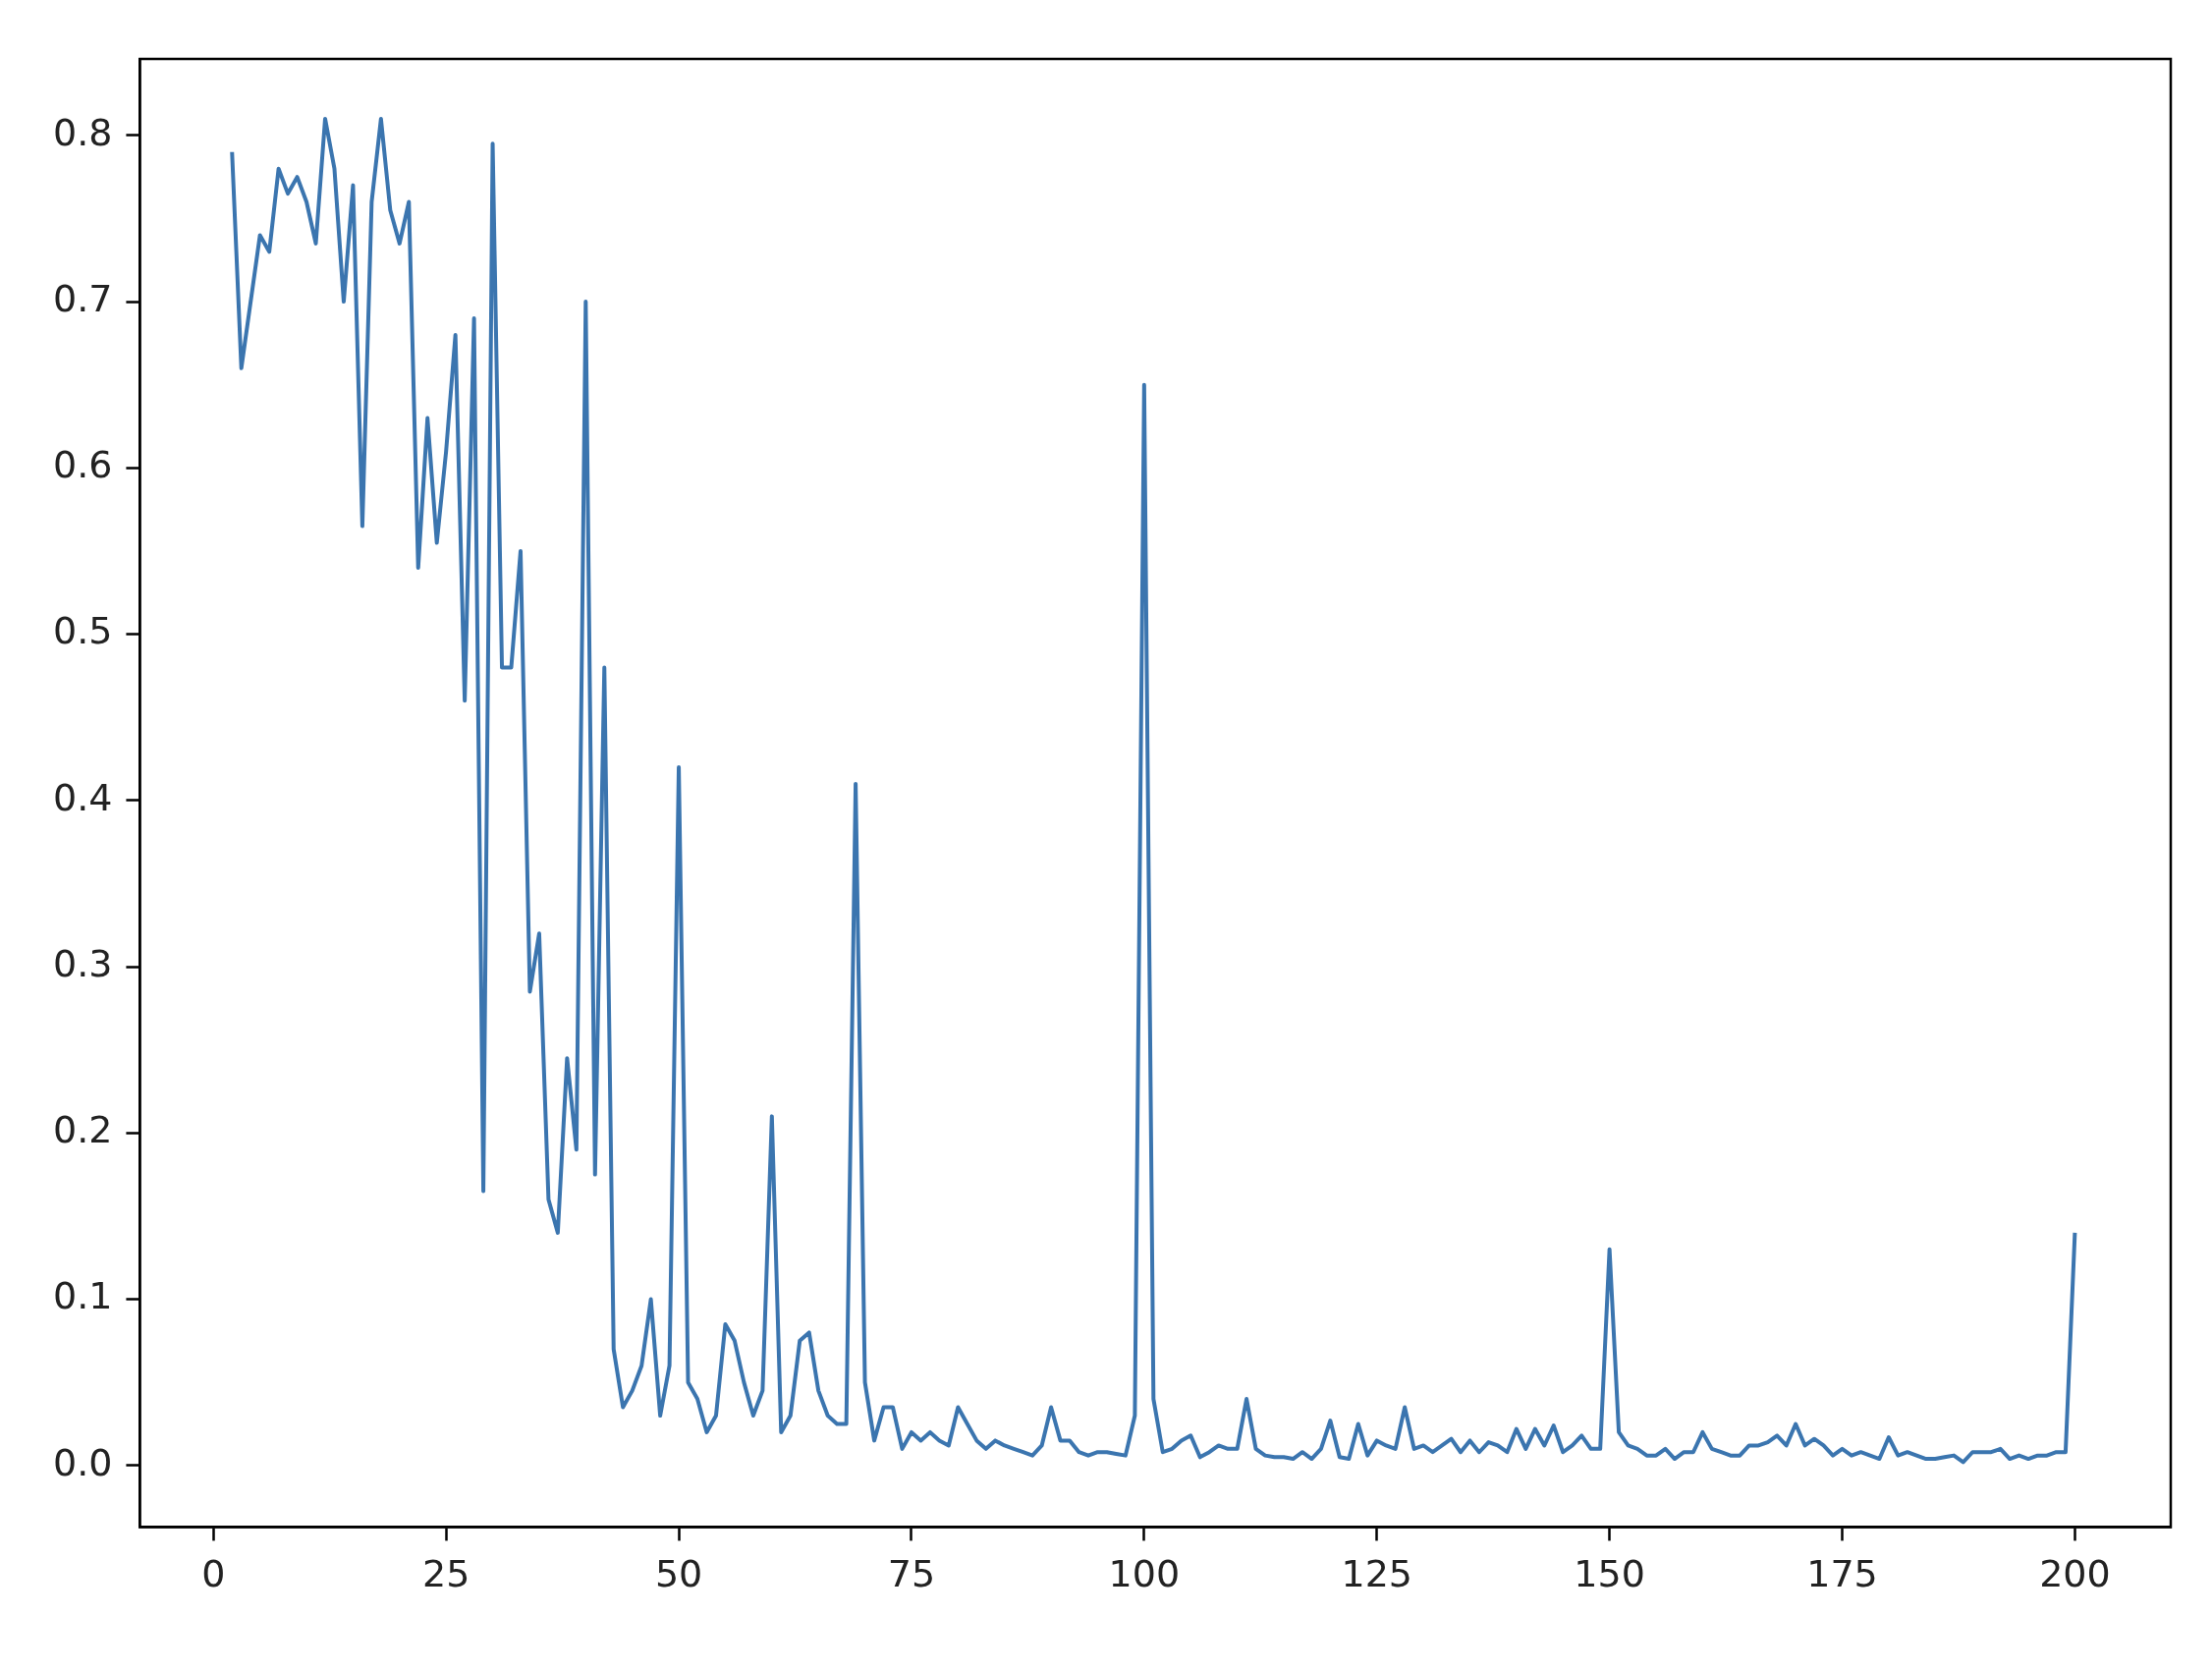 This screenshot has width=2212, height=1672. Describe the element at coordinates (1144, 1574) in the screenshot. I see `x-tick-label: 100` at that location.